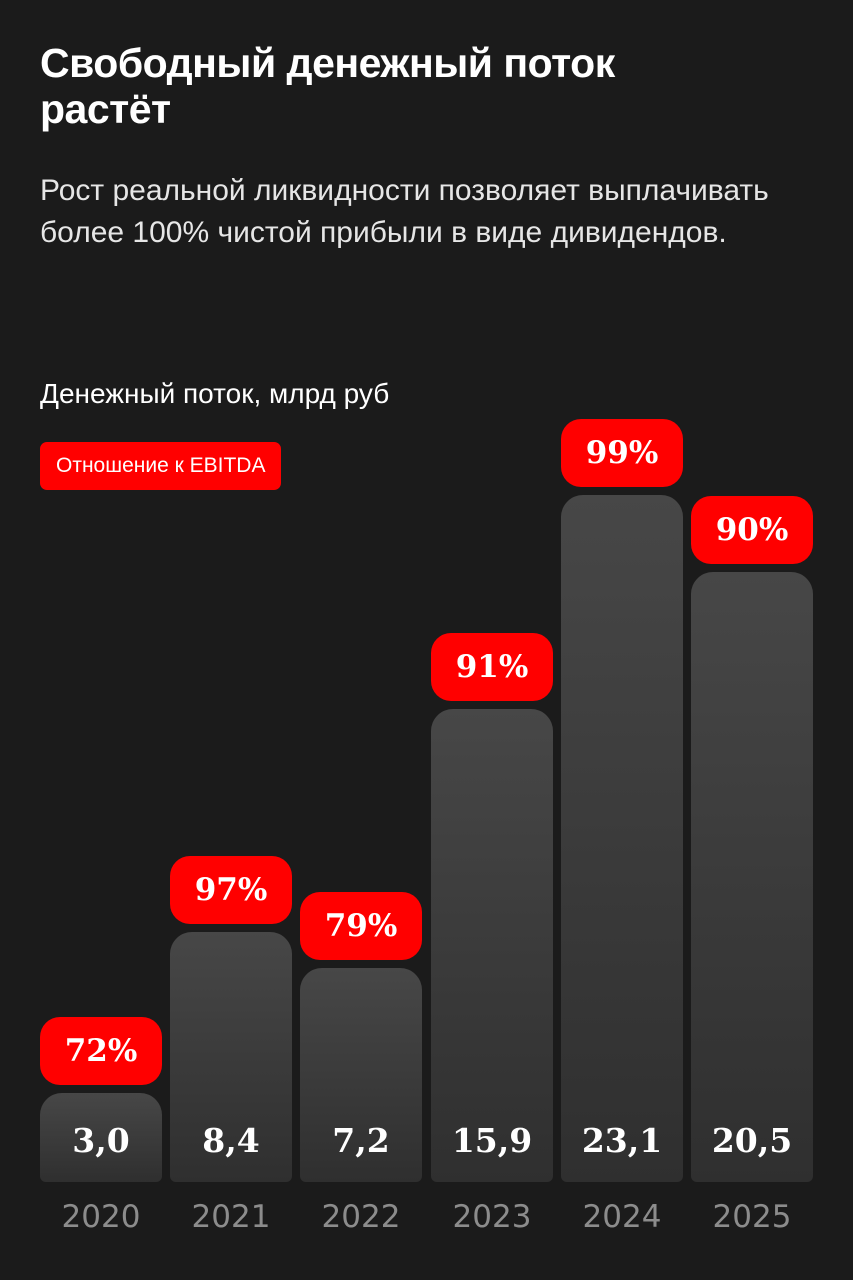 Image resolution: width=853 pixels, height=1280 pixels. Describe the element at coordinates (752, 530) in the screenshot. I see `ebitda-ratio-badge-2025: 90%` at that location.